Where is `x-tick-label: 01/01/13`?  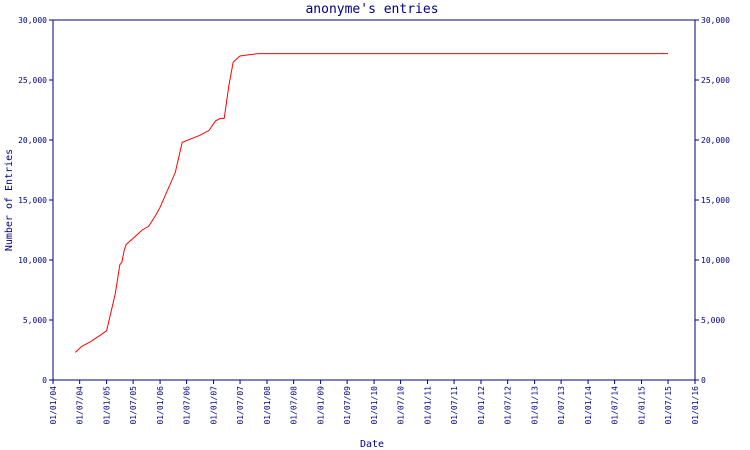 x-tick-label: 01/01/13 is located at coordinates (535, 405).